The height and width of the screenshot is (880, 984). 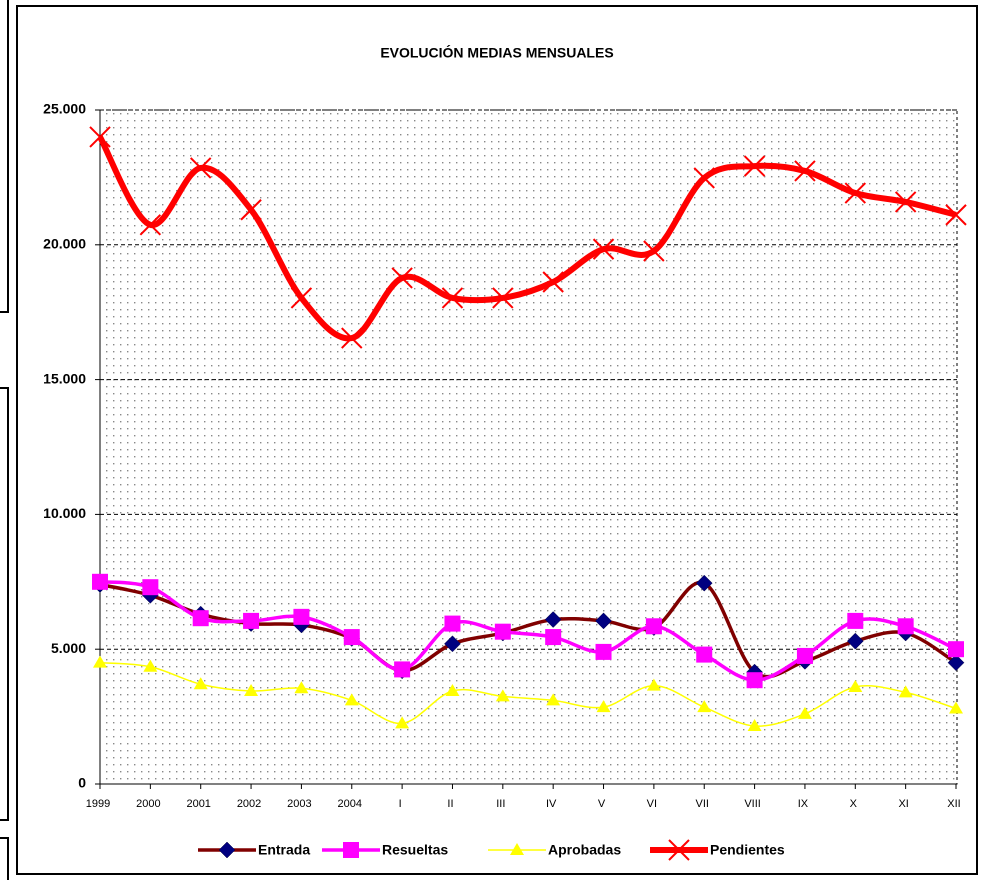 I want to click on x-tick-label: V, so click(x=602, y=804).